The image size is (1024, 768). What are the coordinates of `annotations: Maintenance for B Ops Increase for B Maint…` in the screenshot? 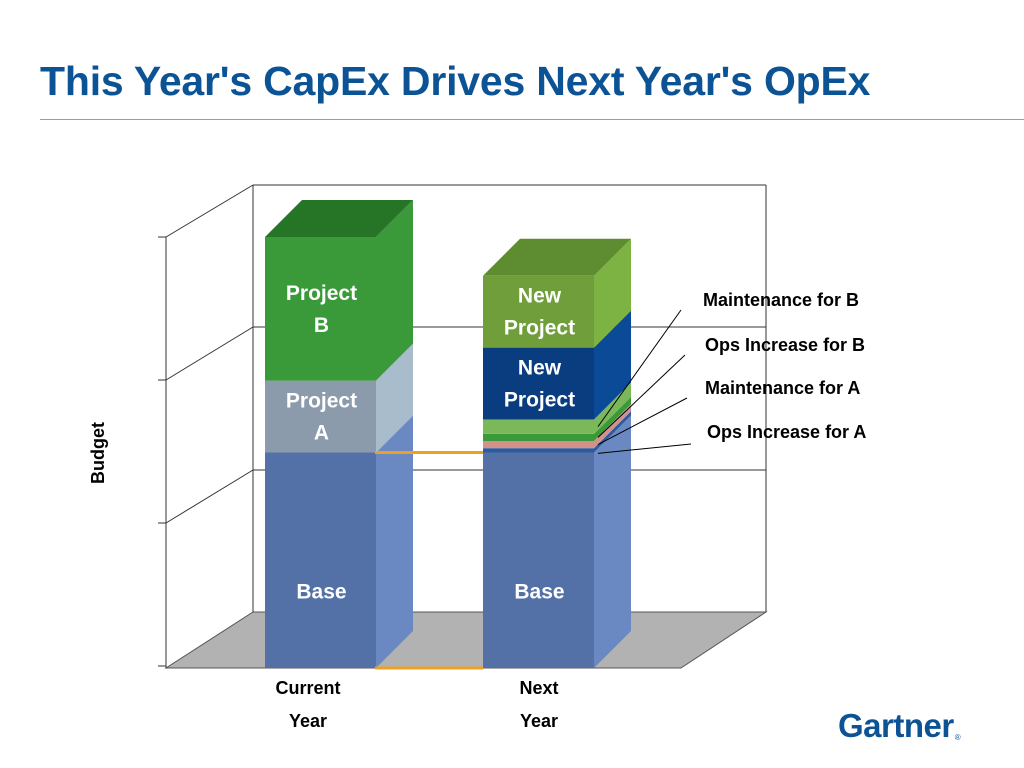 It's located at (731, 372).